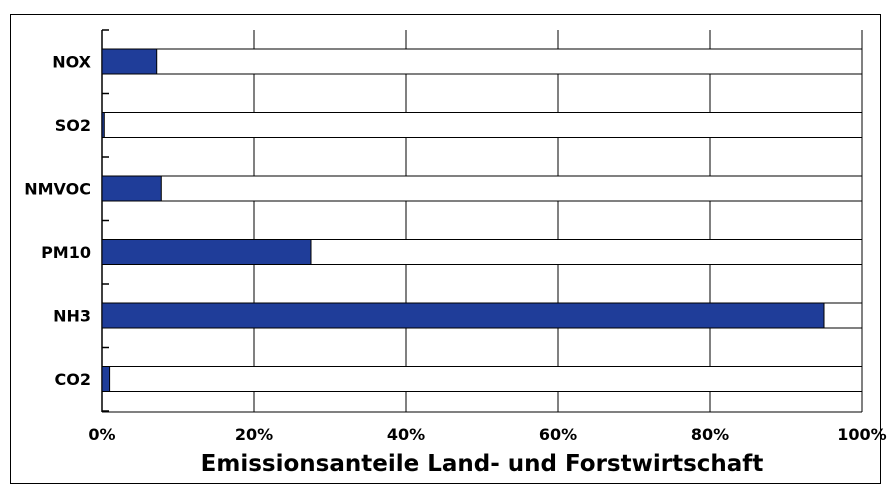 This screenshot has height=484, width=887. What do you see at coordinates (103, 125) in the screenshot?
I see `bar-so2` at bounding box center [103, 125].